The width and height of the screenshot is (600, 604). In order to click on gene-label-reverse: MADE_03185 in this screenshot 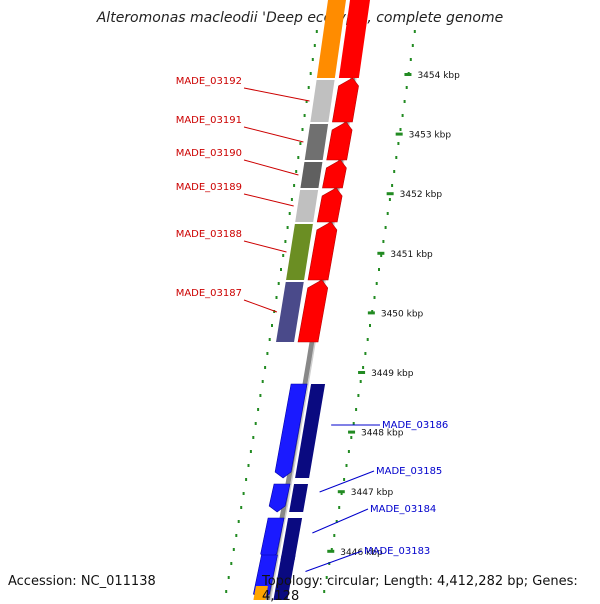, I will do `click(409, 471)`.